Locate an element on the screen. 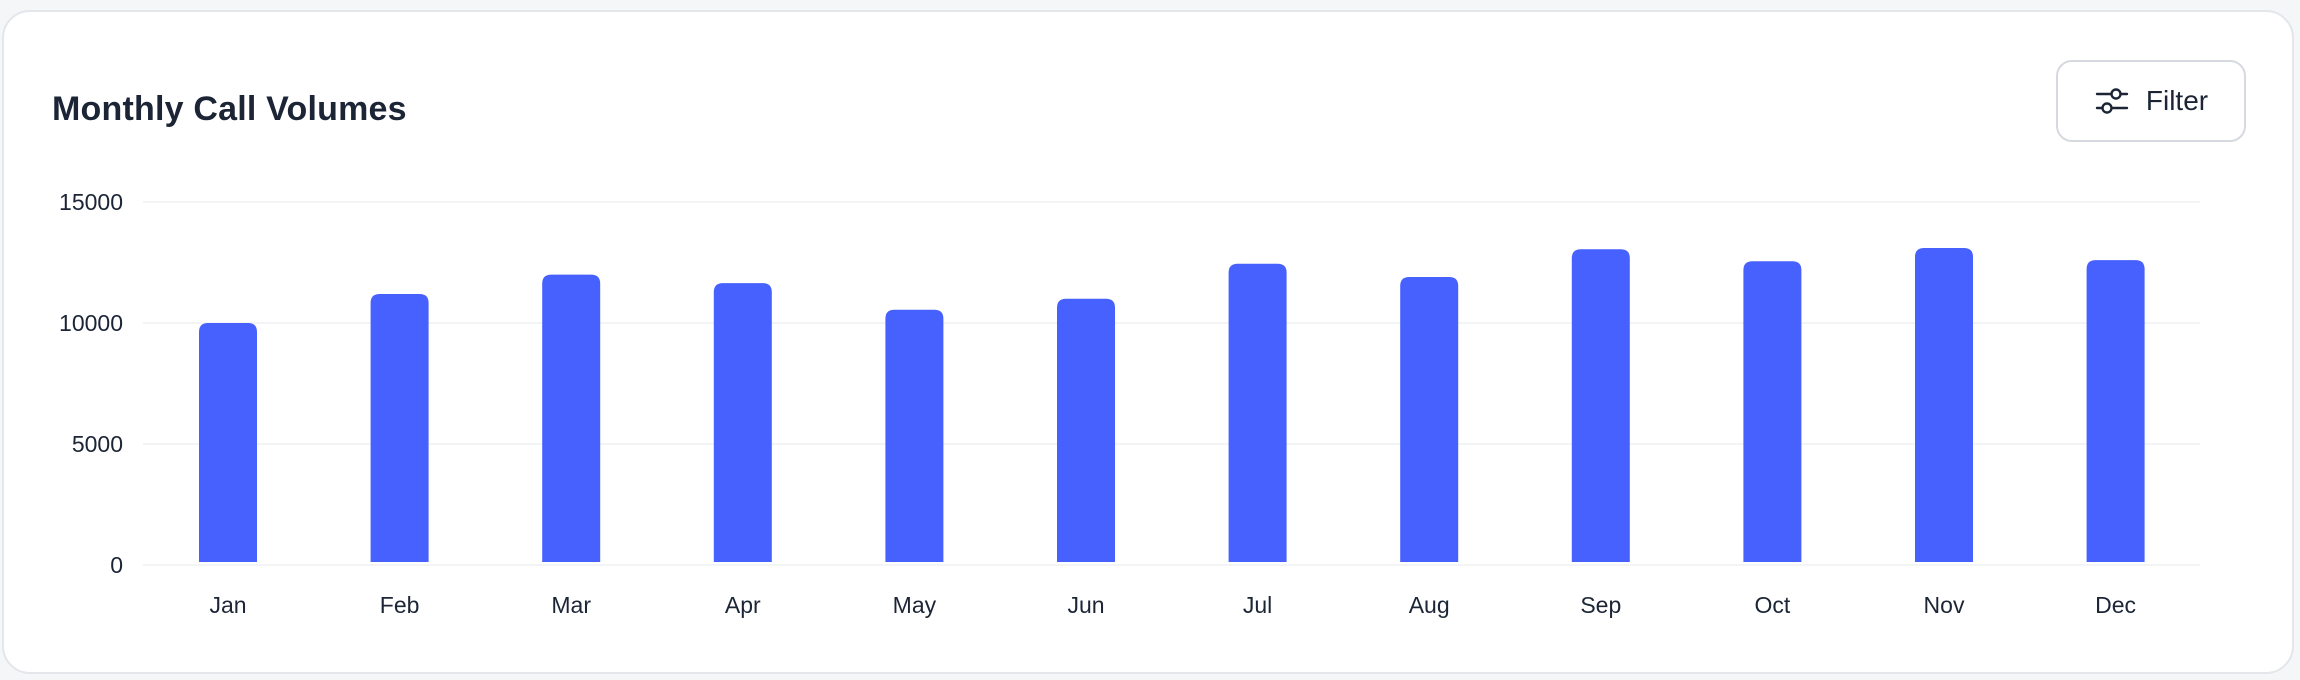 The image size is (2300, 680). x-axis-ticks: Jan Feb Mar Apr May Jun Jul Aug Sep Oct Nov Dec is located at coordinates (1172, 605).